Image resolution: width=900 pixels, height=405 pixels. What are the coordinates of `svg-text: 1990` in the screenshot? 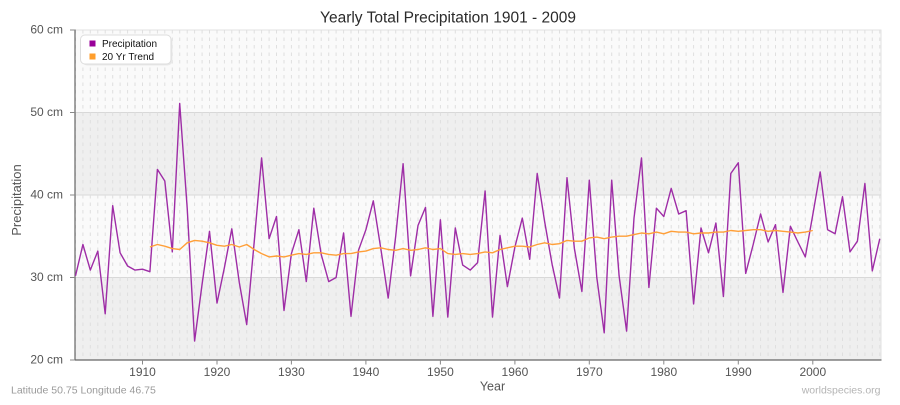 It's located at (738, 372).